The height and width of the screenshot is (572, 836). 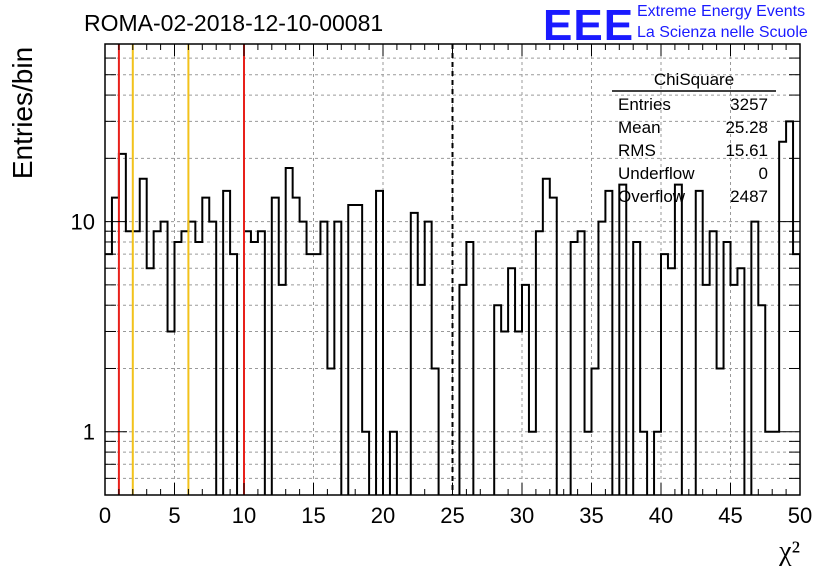 I want to click on x-tick-label: 35, so click(x=591, y=515).